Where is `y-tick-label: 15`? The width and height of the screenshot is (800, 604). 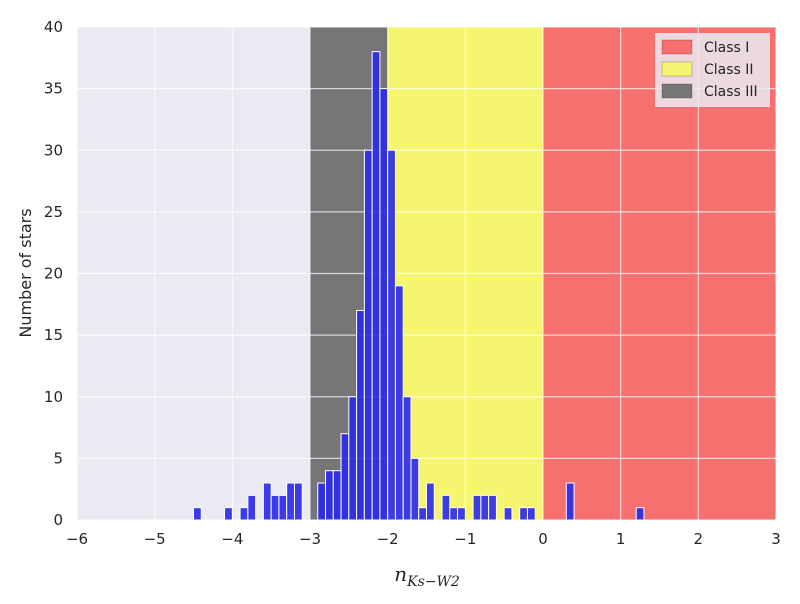
y-tick-label: 15 is located at coordinates (53, 335).